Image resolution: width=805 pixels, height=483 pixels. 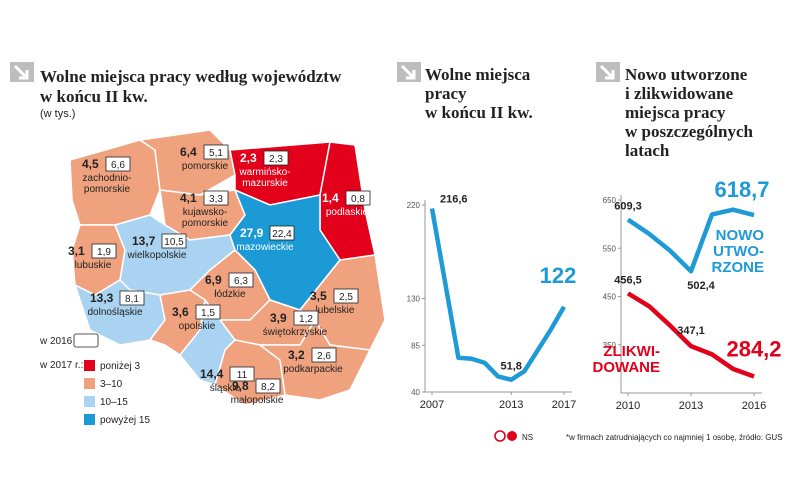 What do you see at coordinates (144, 241) in the screenshot?
I see `value-label-2017: 13,7` at bounding box center [144, 241].